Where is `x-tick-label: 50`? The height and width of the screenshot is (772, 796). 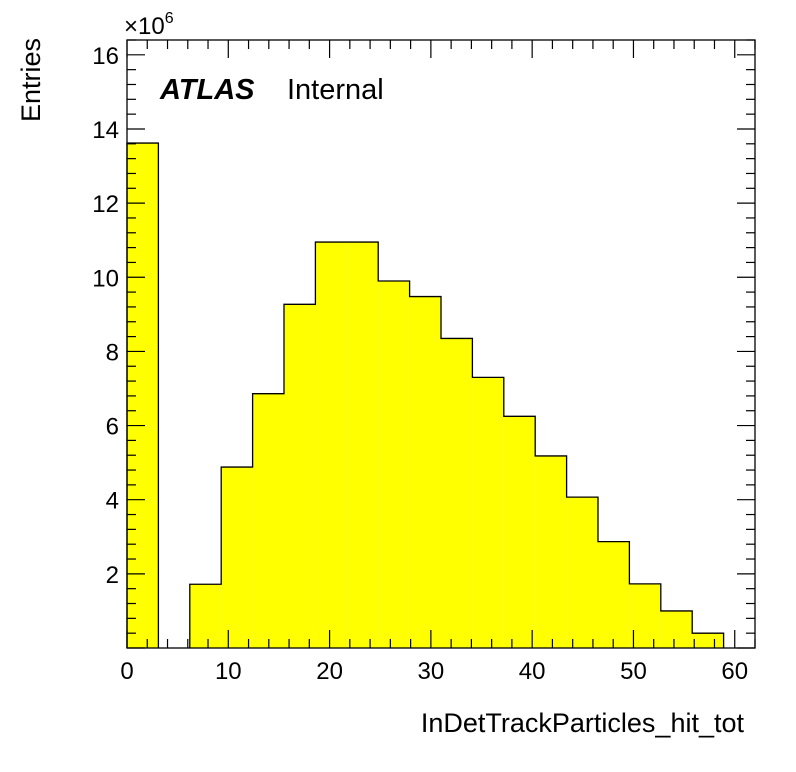 x-tick-label: 50 is located at coordinates (633, 671).